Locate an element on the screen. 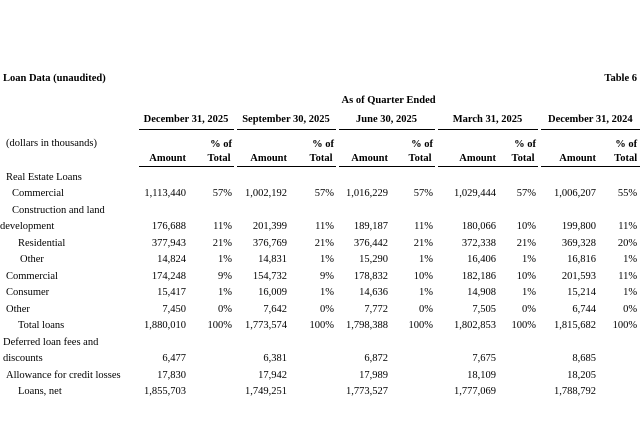  amount: 201,593 is located at coordinates (578, 276).